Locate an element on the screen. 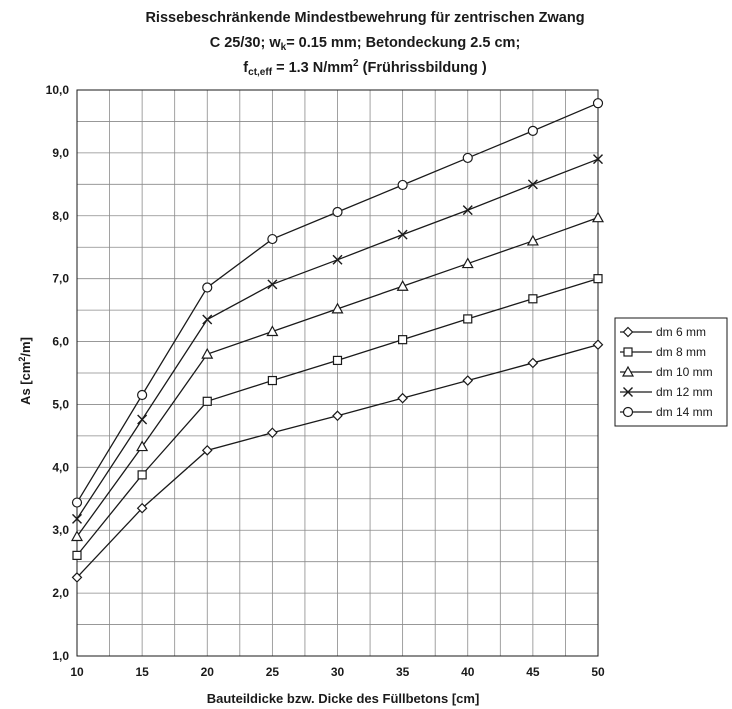 The height and width of the screenshot is (709, 732). chart-title-line3: fct,eff = 1.3 N/mm2 (Frührissbildung ) is located at coordinates (365, 68).